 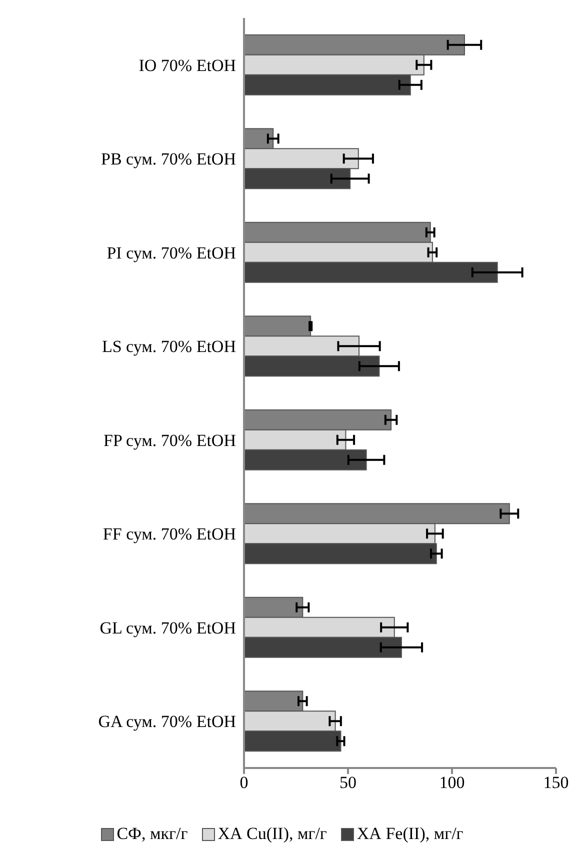 What do you see at coordinates (168, 628) in the screenshot?
I see `y-tick-label: GL сум. 70% EtOH` at bounding box center [168, 628].